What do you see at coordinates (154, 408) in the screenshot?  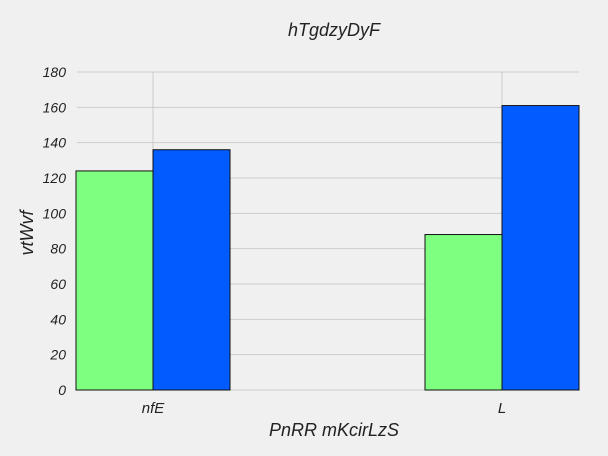 I see `x-tick-label: nfE` at bounding box center [154, 408].